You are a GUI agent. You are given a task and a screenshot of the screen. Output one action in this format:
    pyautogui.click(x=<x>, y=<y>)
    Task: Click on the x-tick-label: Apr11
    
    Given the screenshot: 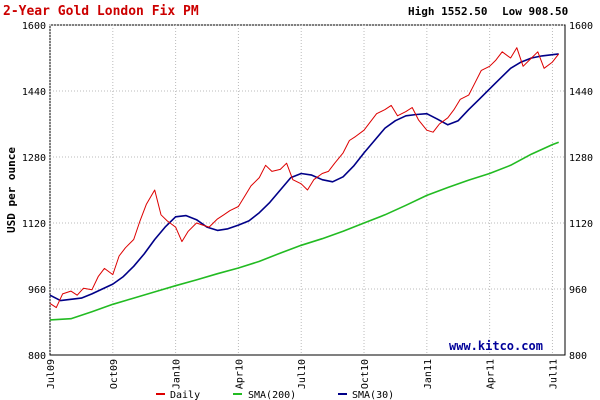 What is the action you would take?
    pyautogui.click(x=491, y=374)
    